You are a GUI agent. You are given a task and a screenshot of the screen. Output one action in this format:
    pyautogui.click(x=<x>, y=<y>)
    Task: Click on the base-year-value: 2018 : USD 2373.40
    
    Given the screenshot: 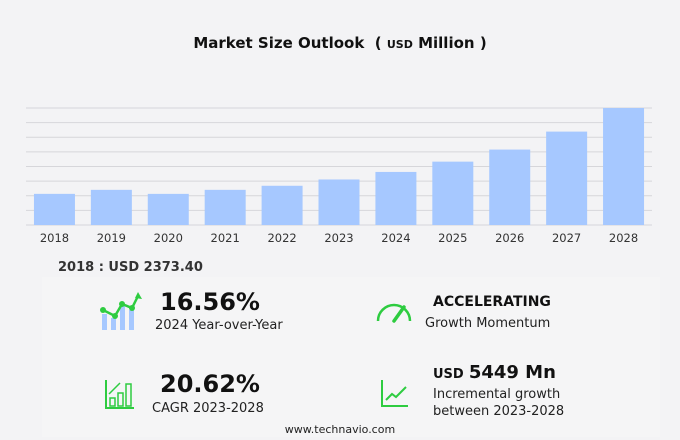 What is the action you would take?
    pyautogui.click(x=130, y=267)
    